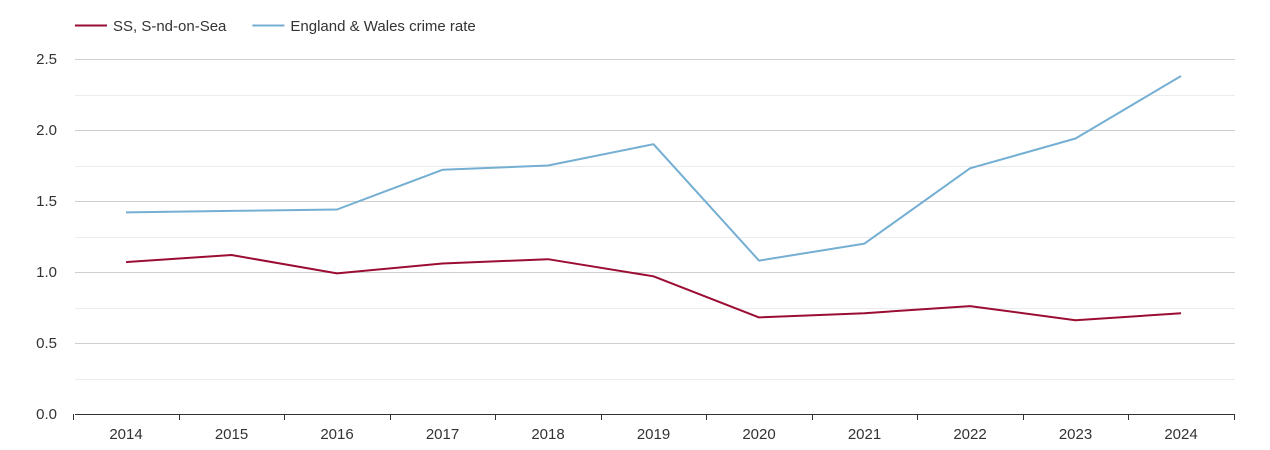 Image resolution: width=1270 pixels, height=450 pixels. I want to click on x-tick-label: 2015, so click(231, 434).